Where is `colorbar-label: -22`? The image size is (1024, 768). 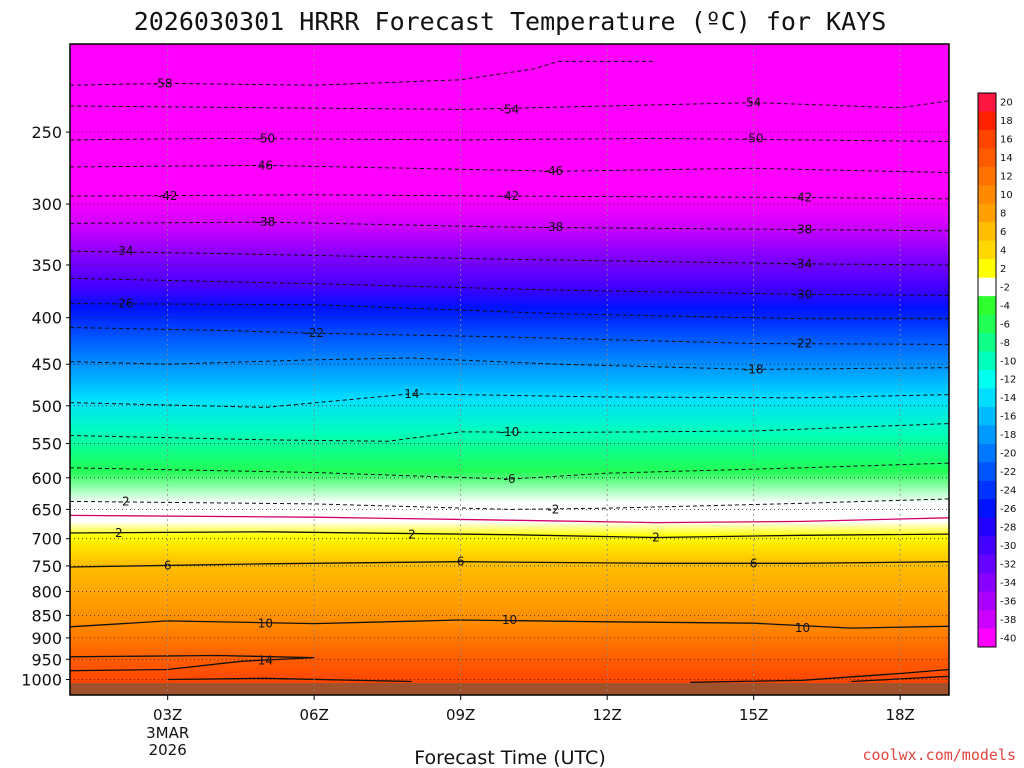 colorbar-label: -22 is located at coordinates (1008, 472).